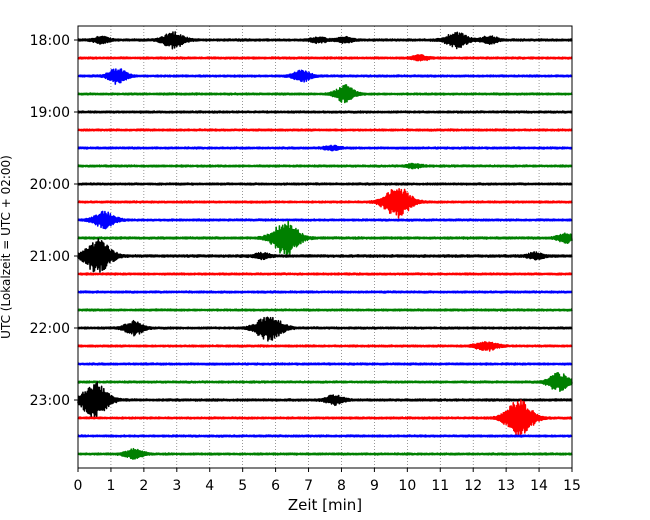 The width and height of the screenshot is (650, 520). I want to click on x-tick-label: 12, so click(473, 486).